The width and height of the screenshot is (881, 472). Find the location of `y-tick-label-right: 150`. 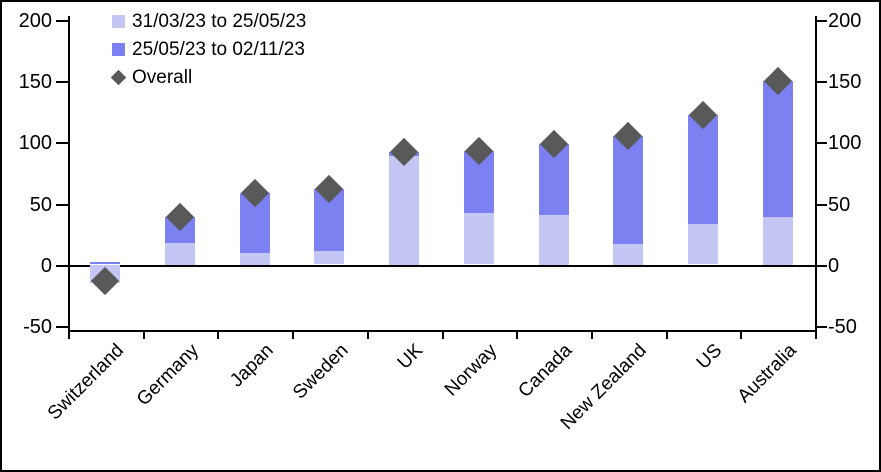

y-tick-label-right: 150 is located at coordinates (845, 82).